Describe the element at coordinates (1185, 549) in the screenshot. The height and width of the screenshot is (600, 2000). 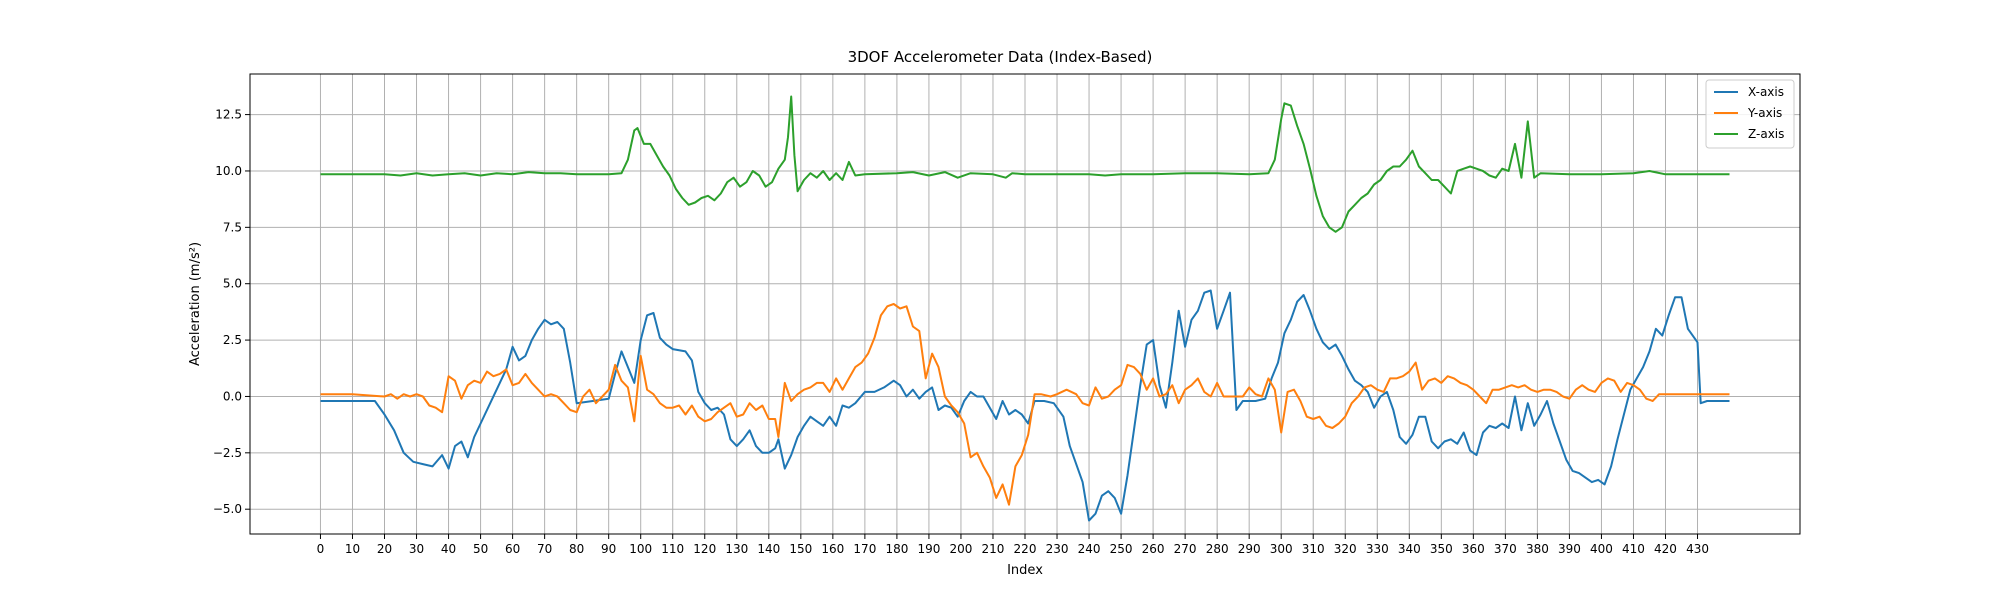
I see `x-tick-label: 270` at that location.